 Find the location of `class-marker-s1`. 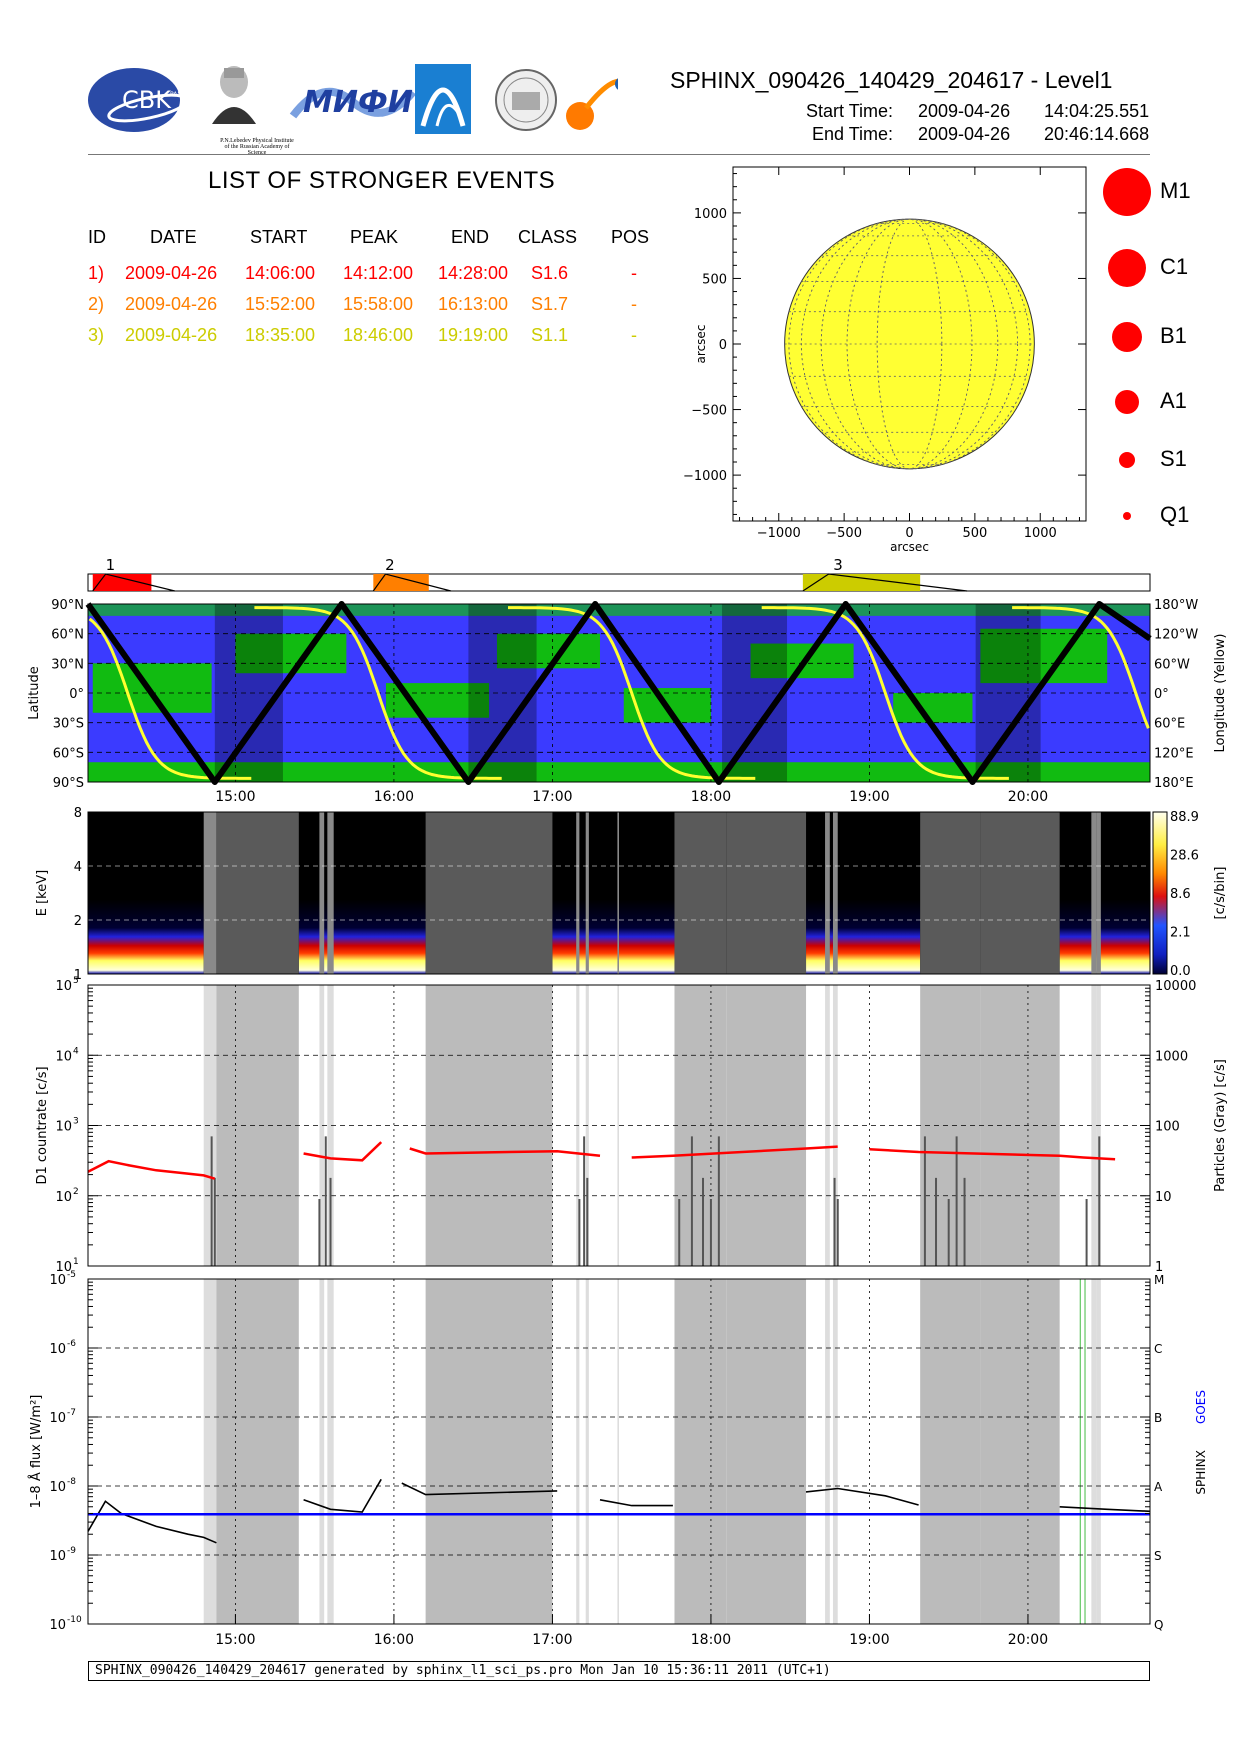

class-marker-s1 is located at coordinates (1127, 460).